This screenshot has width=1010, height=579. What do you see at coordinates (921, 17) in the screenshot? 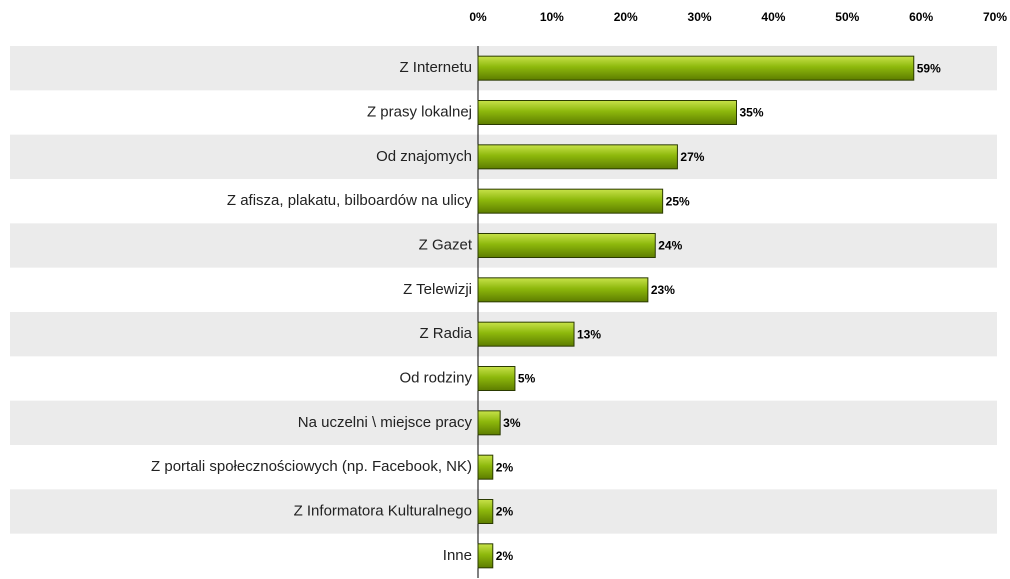
I see `x-tick-label: 60%` at bounding box center [921, 17].